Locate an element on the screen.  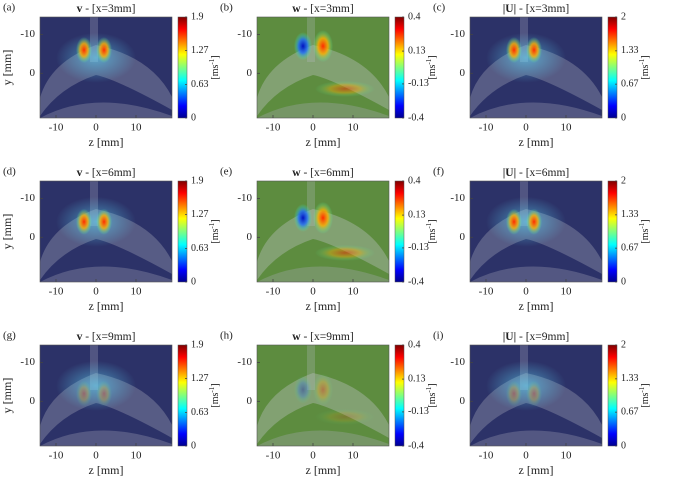
panel-title: v - [x=3mm] is located at coordinates (106, 9).